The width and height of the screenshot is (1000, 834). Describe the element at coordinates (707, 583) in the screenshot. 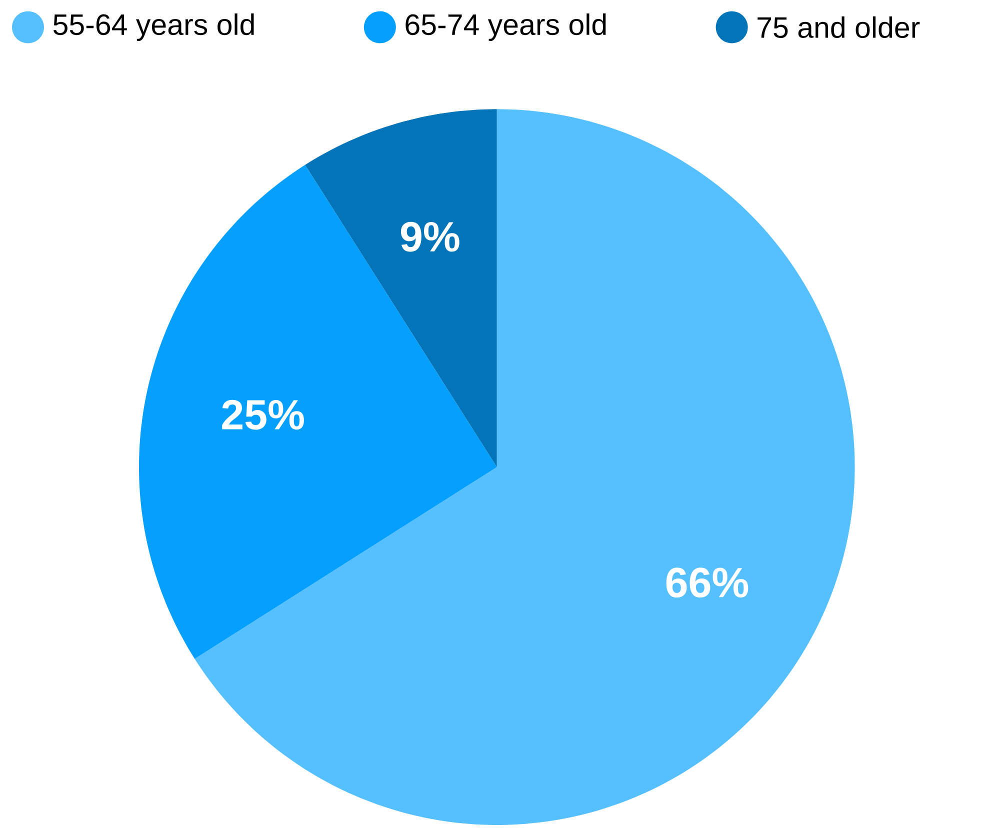

I see `data-label: 66%` at that location.